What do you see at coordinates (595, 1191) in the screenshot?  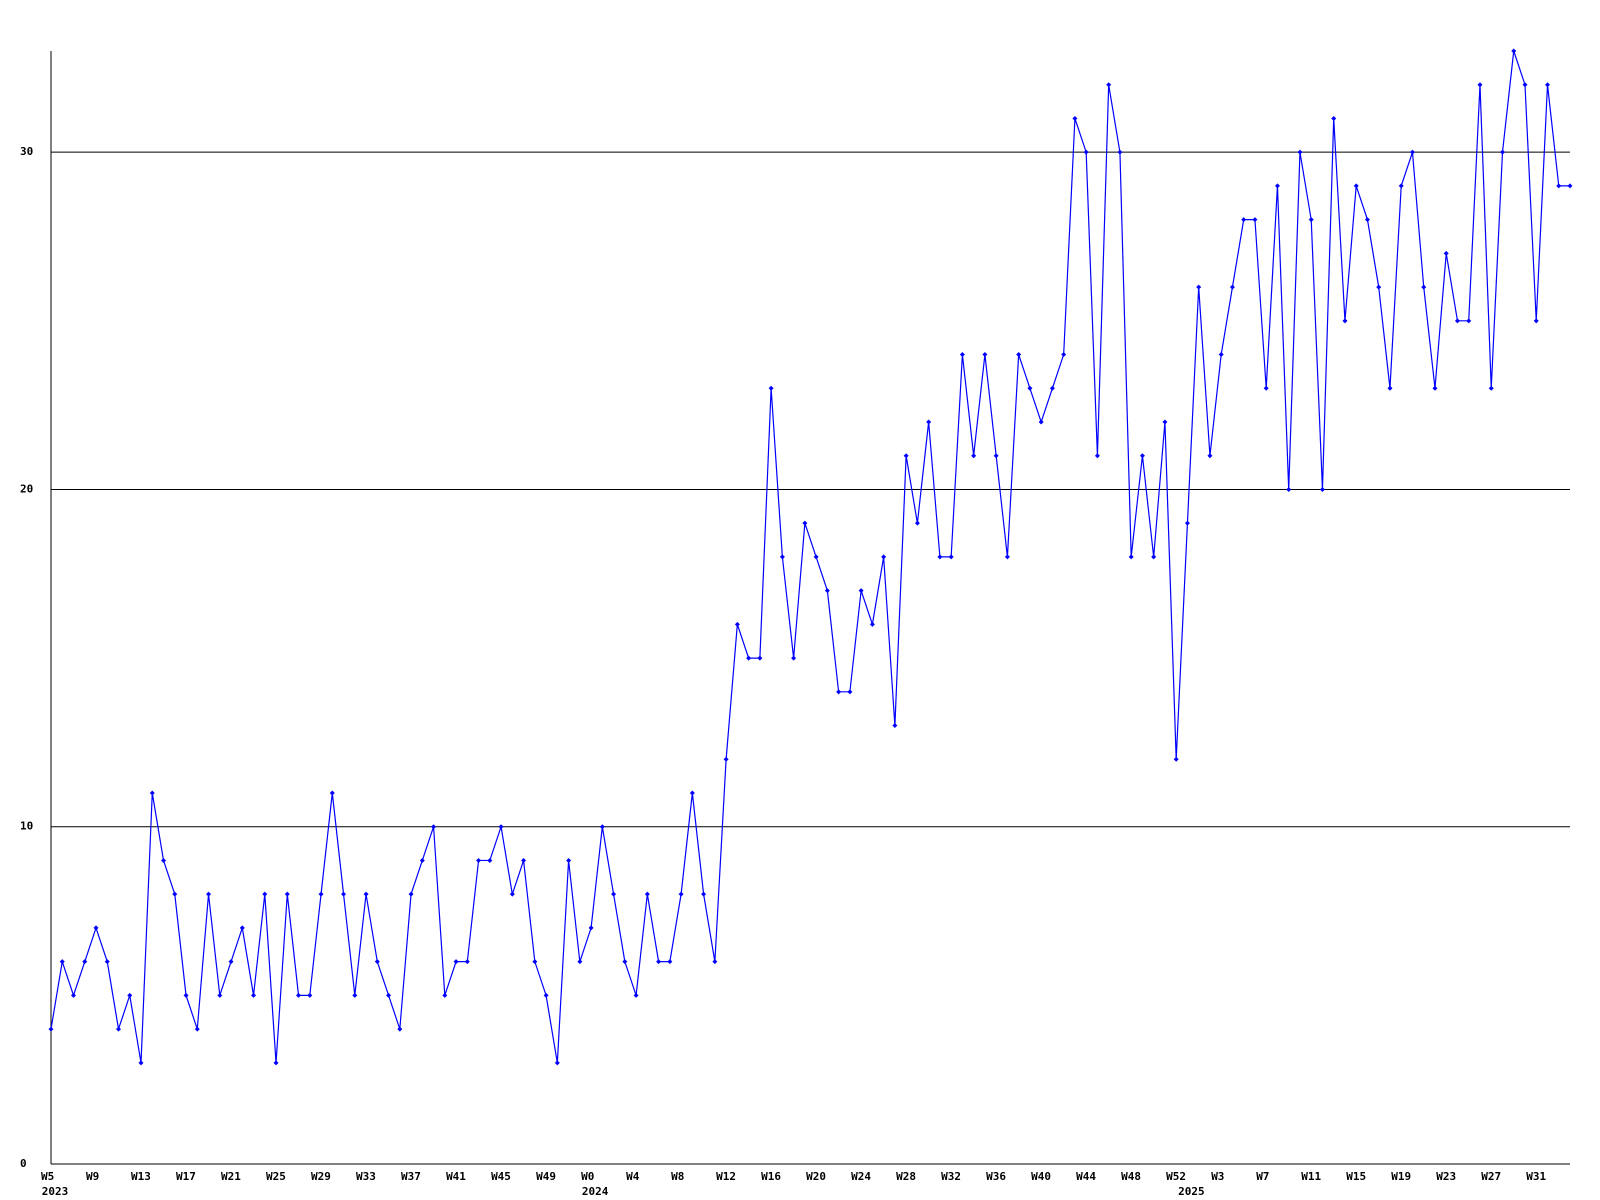 I see `year-label: 2024` at bounding box center [595, 1191].